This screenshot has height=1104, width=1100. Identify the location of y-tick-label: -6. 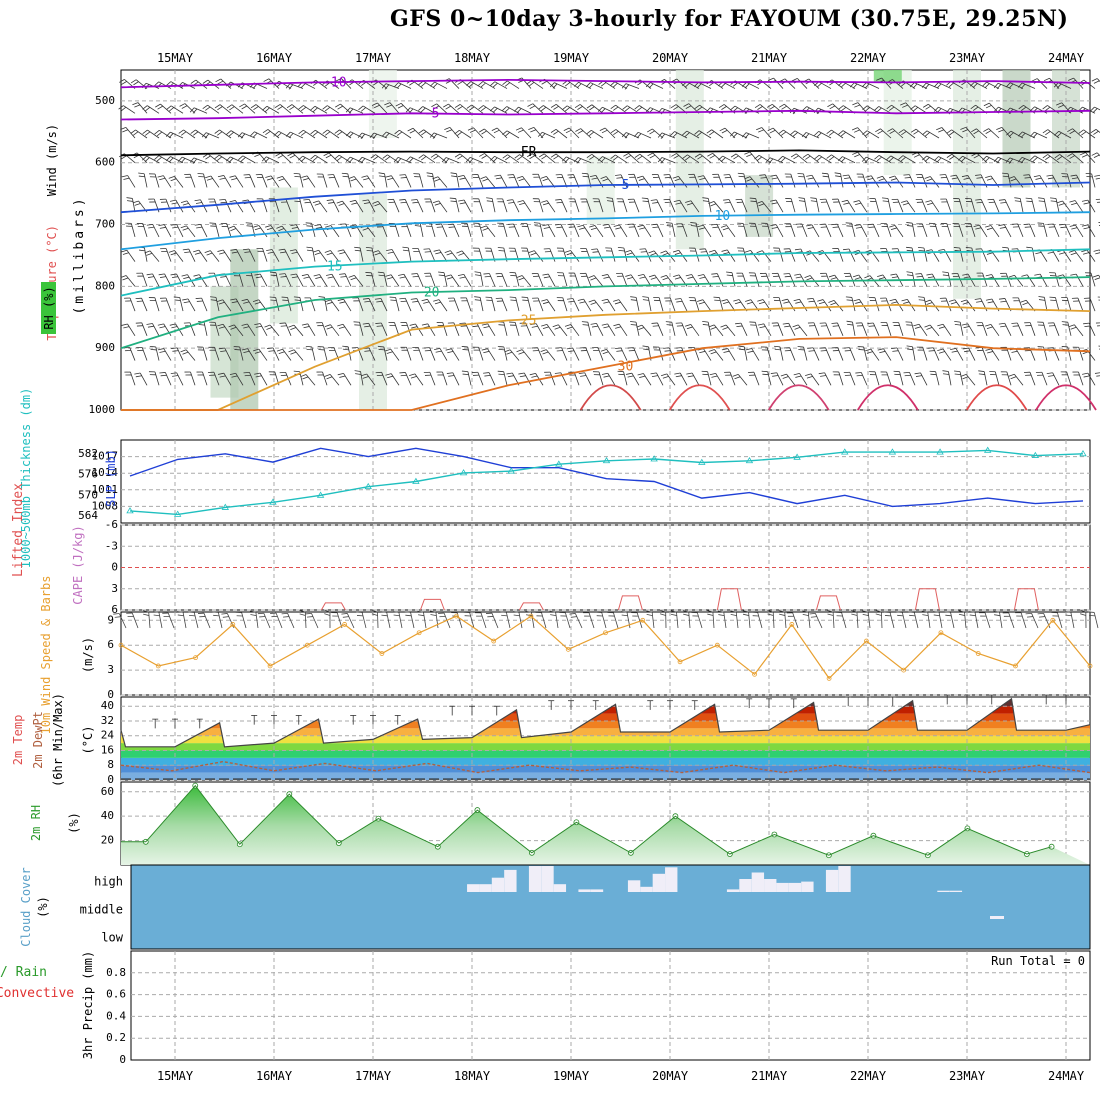
(111, 524).